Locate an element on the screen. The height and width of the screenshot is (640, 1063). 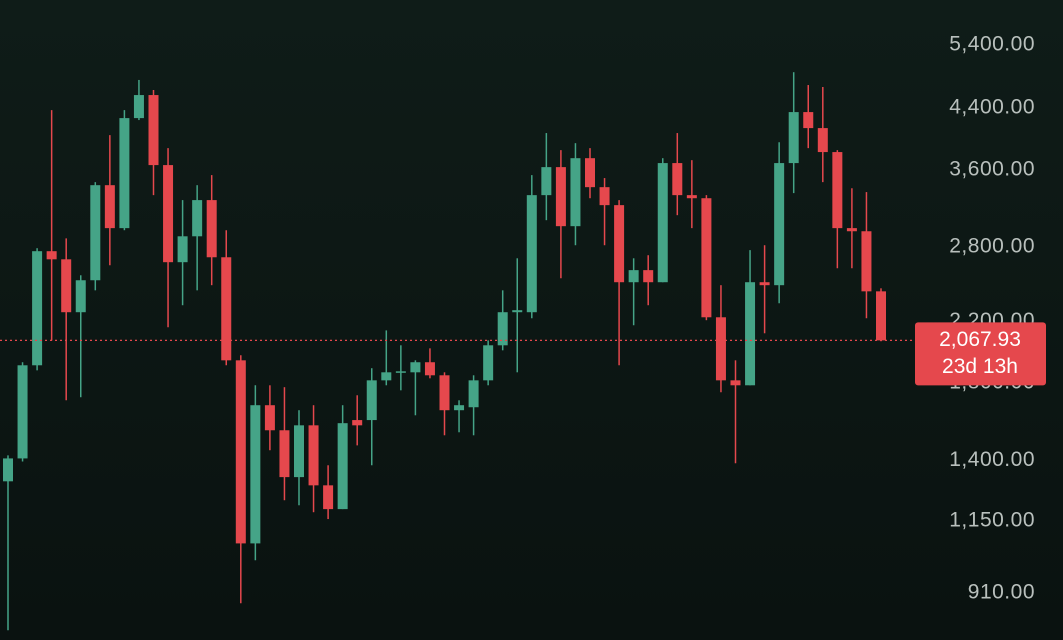
price-label: 2,067.93 is located at coordinates (980, 339).